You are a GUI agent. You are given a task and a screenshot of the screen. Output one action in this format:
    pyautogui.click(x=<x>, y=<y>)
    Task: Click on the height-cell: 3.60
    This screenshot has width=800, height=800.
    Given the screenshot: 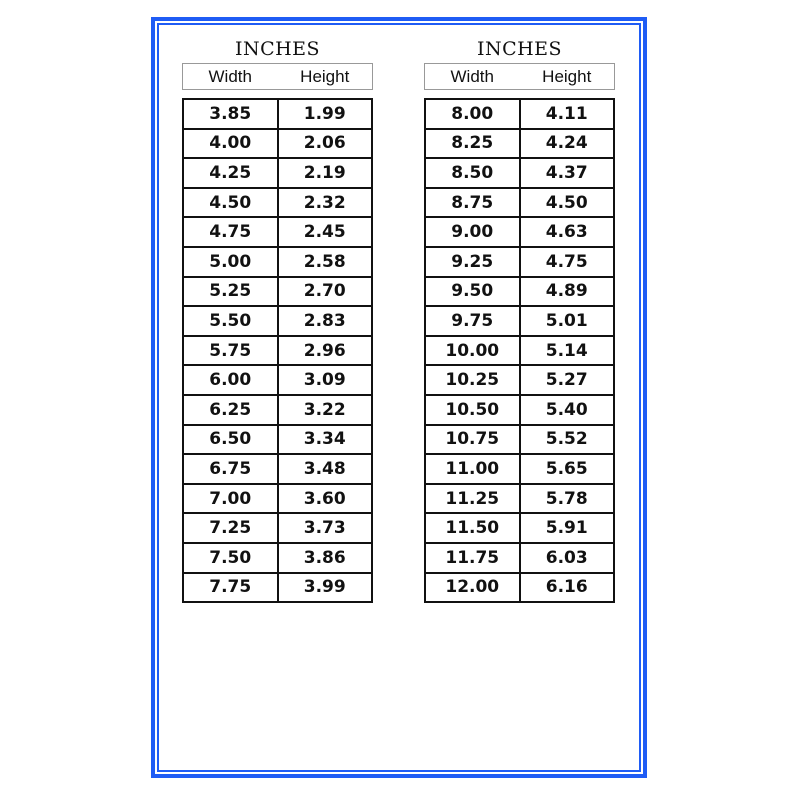 What is the action you would take?
    pyautogui.click(x=324, y=498)
    